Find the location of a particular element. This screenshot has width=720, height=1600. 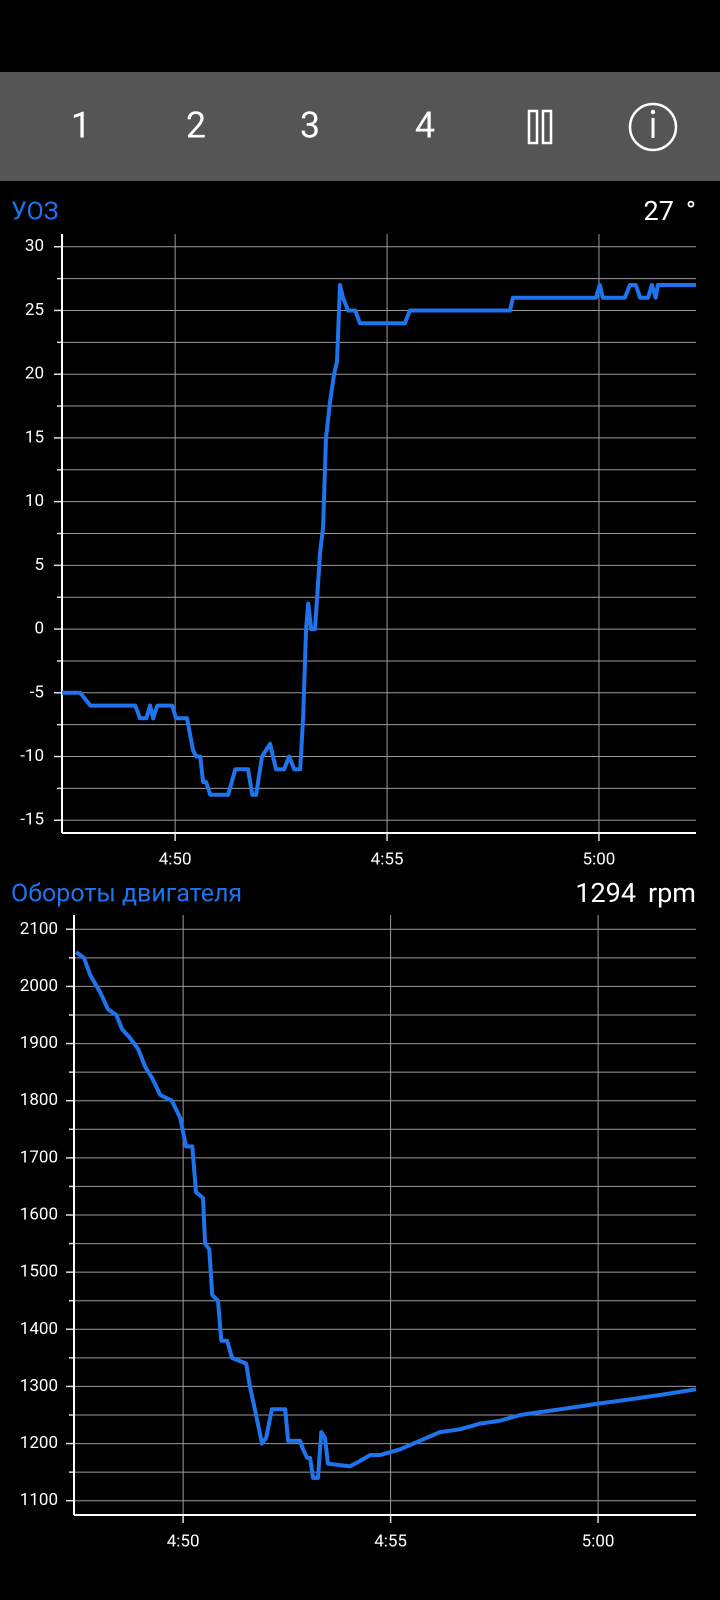

y-tick-label: -15 is located at coordinates (32, 820).